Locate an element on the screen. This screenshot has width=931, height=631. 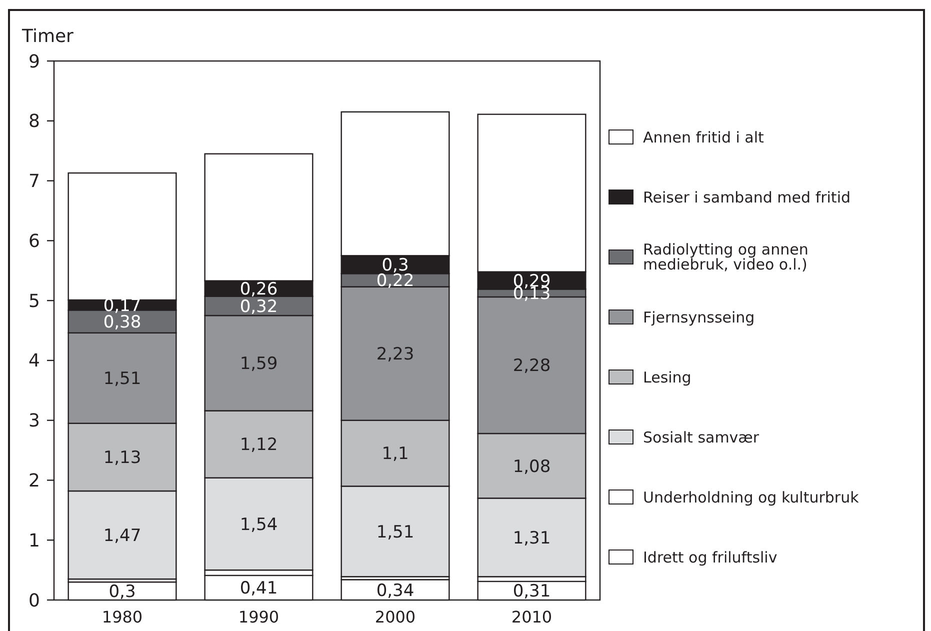
data-label: 2,28 is located at coordinates (531, 366).